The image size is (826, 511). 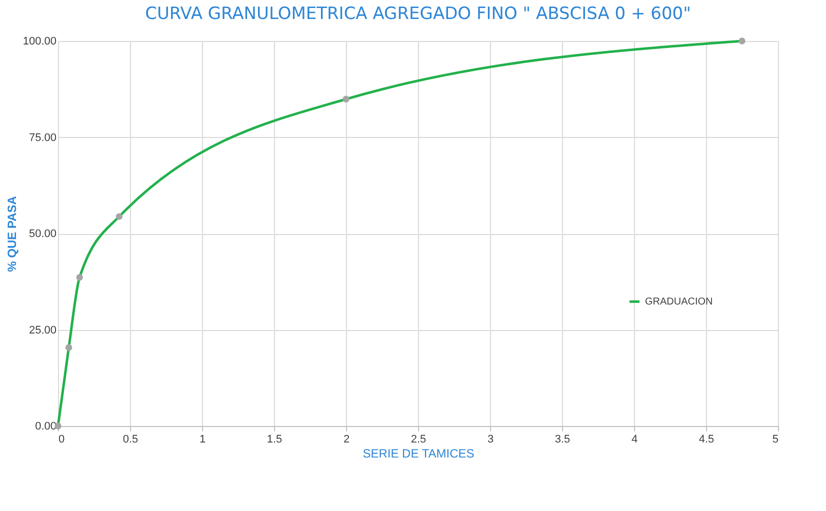 What do you see at coordinates (274, 440) in the screenshot?
I see `x-tick-label: 1.5` at bounding box center [274, 440].